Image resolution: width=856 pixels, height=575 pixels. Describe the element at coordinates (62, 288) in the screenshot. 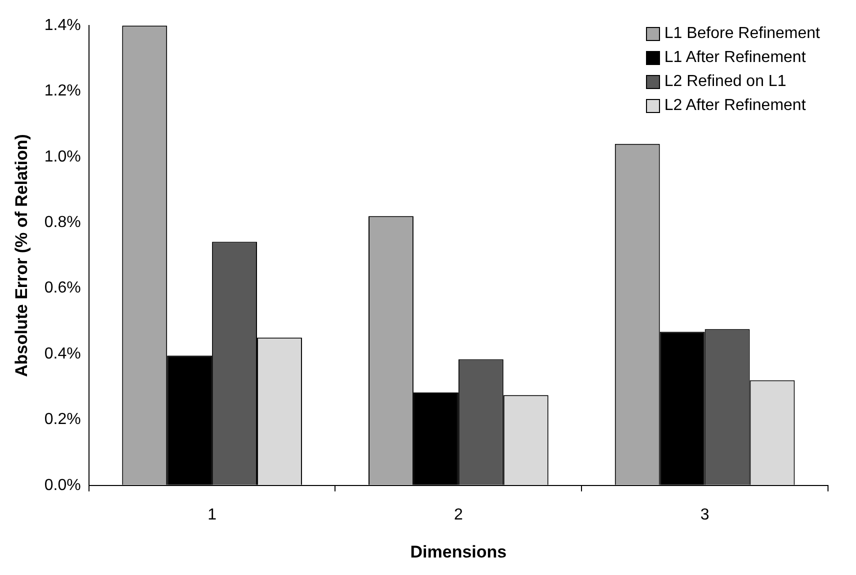

I see `y-tick-label: 0.6%` at that location.